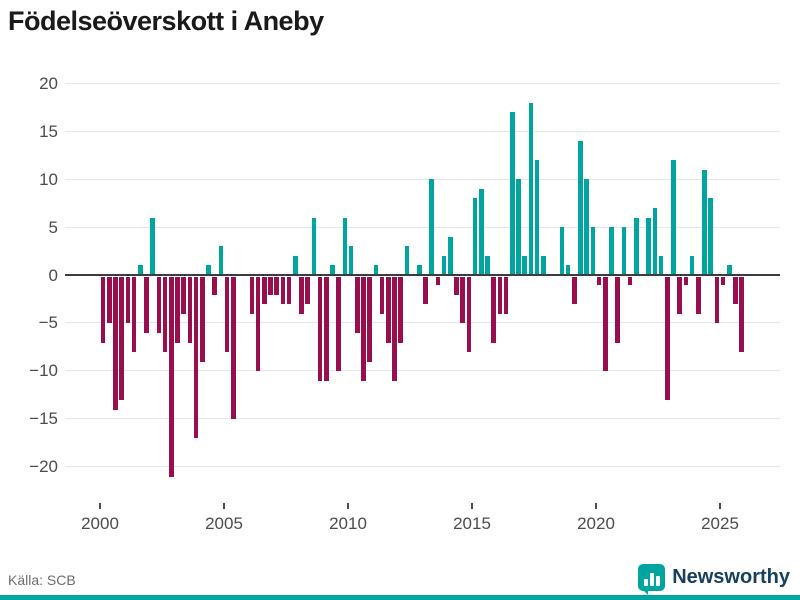 The width and height of the screenshot is (800, 600). I want to click on y-axis-label--15: −15, so click(43, 419).